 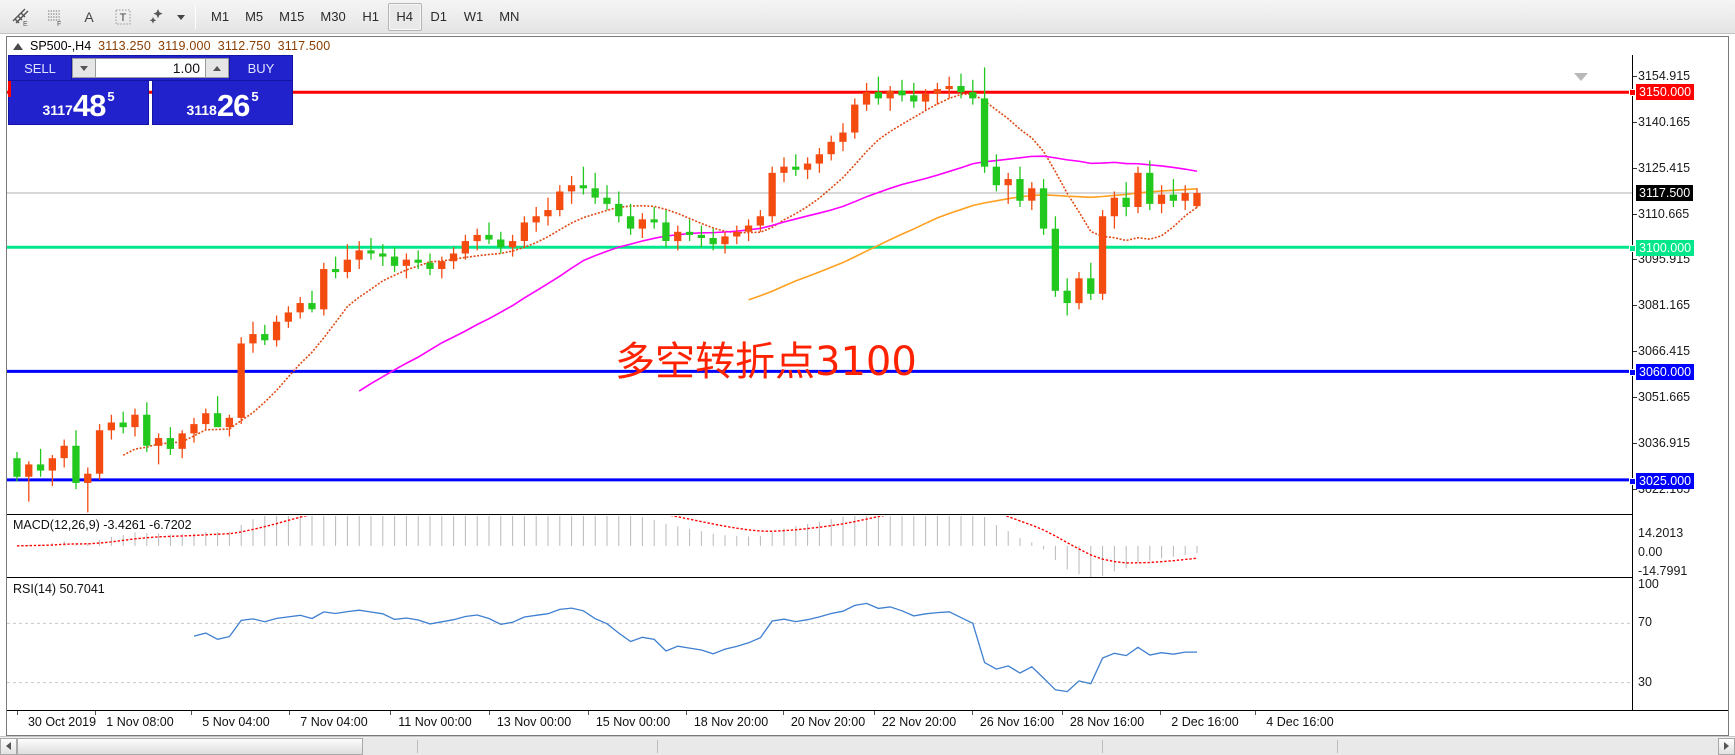 I want to click on chart-high-value: 3119.000, so click(x=184, y=46).